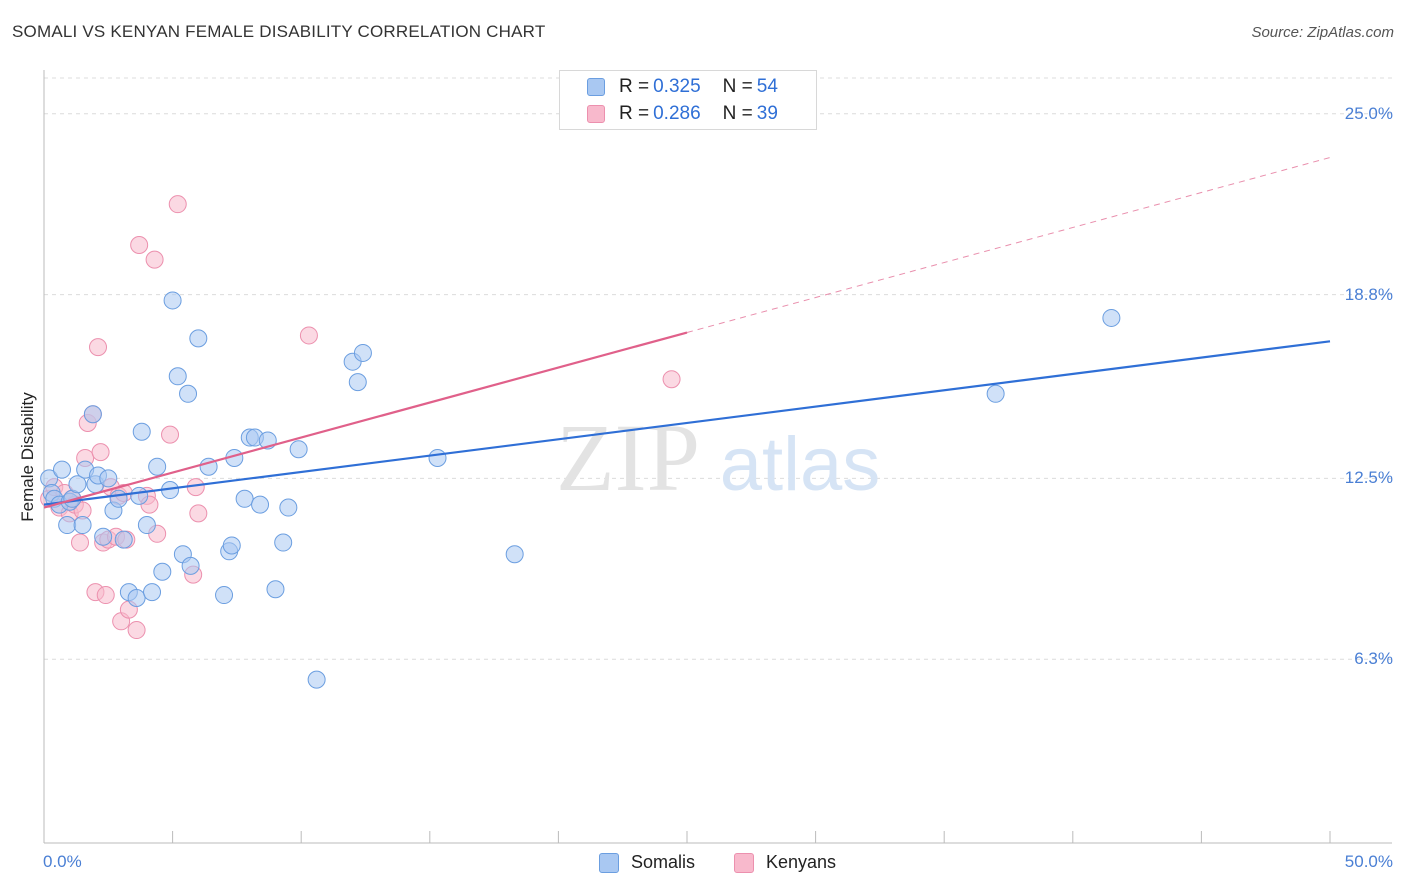  Describe the element at coordinates (767, 113) in the screenshot. I see `kenyan-n-value: 39` at that location.